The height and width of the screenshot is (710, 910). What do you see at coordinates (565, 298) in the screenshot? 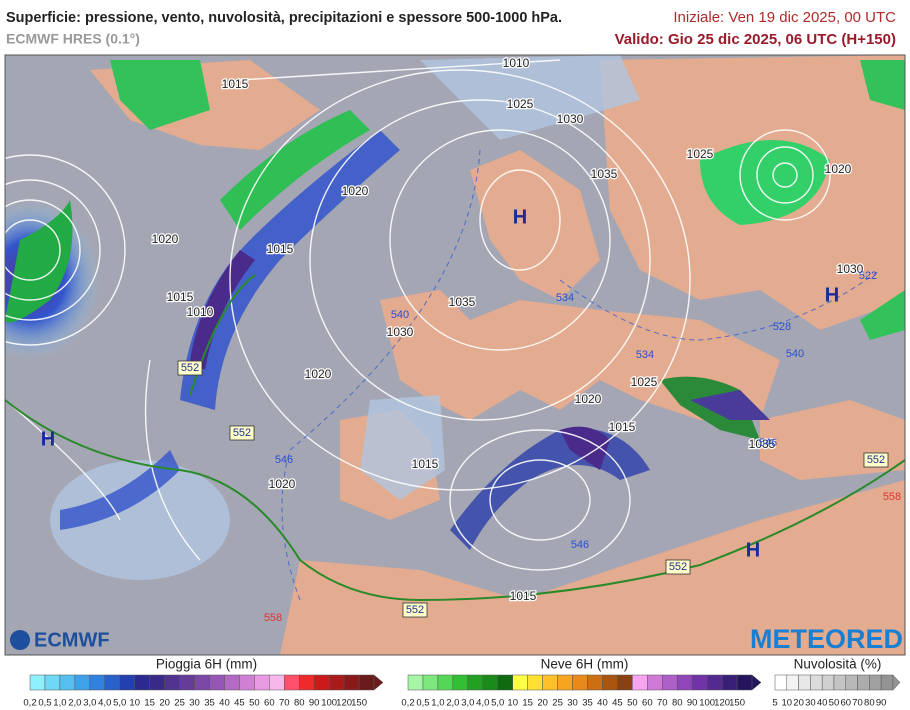
I see `thickness-label: 534` at bounding box center [565, 298].